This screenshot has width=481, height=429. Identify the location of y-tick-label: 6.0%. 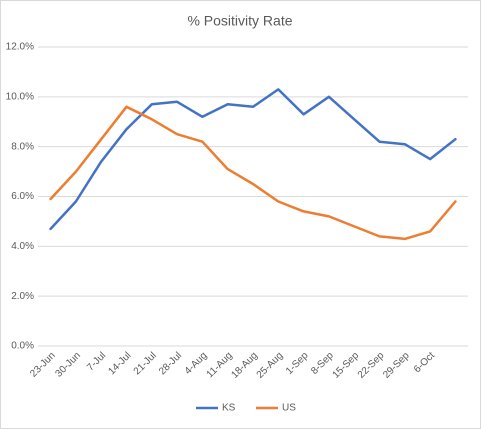
(22, 196).